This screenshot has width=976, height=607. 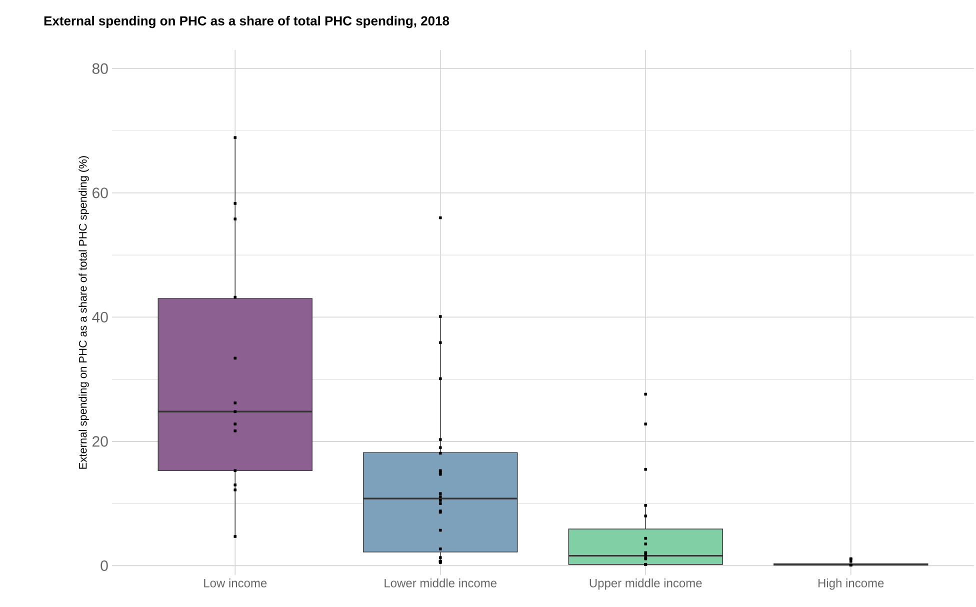 What do you see at coordinates (851, 584) in the screenshot?
I see `x-tick-label: High income` at bounding box center [851, 584].